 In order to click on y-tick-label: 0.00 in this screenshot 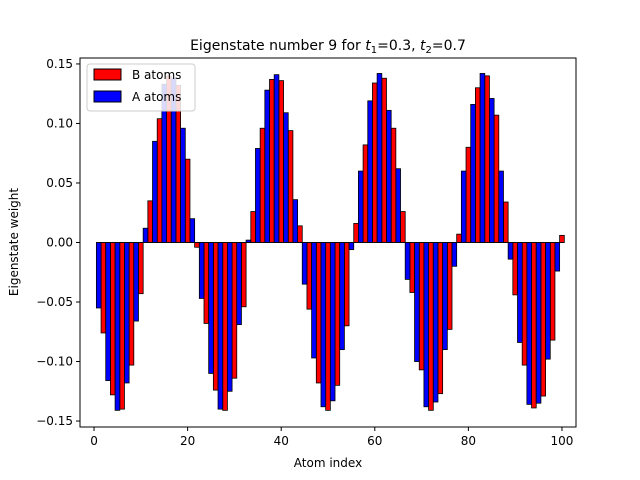, I will do `click(59, 243)`.